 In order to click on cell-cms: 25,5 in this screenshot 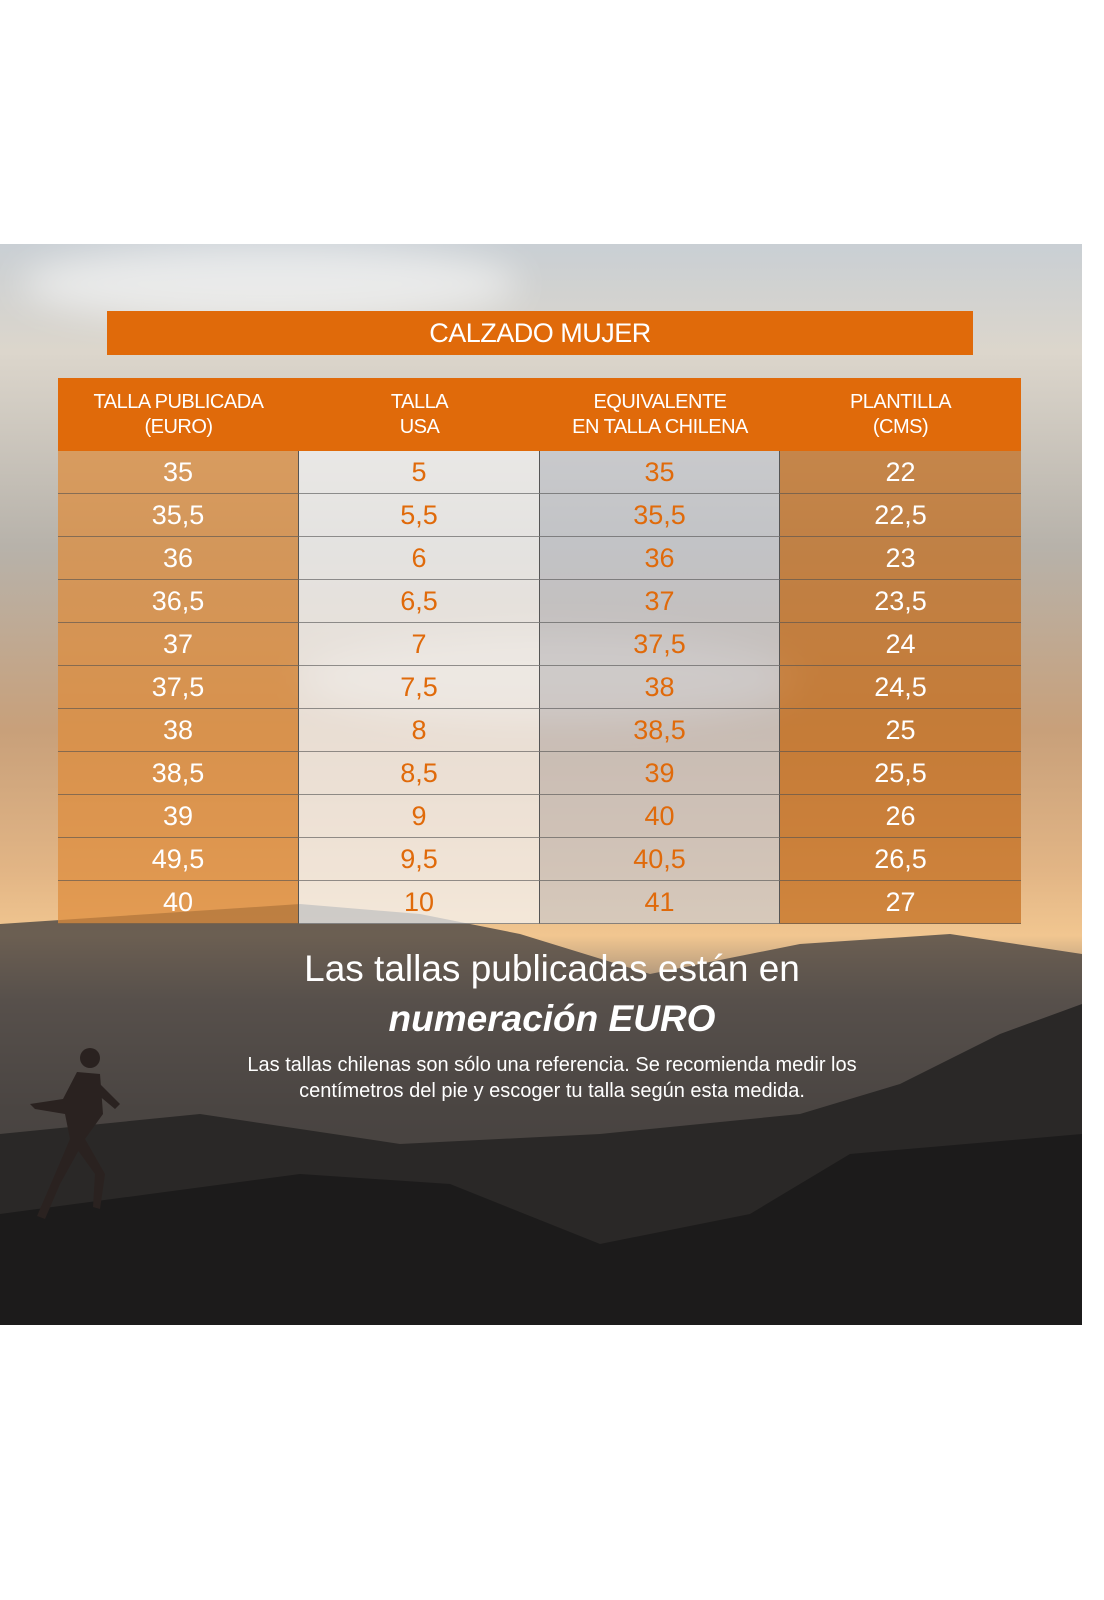, I will do `click(900, 773)`.